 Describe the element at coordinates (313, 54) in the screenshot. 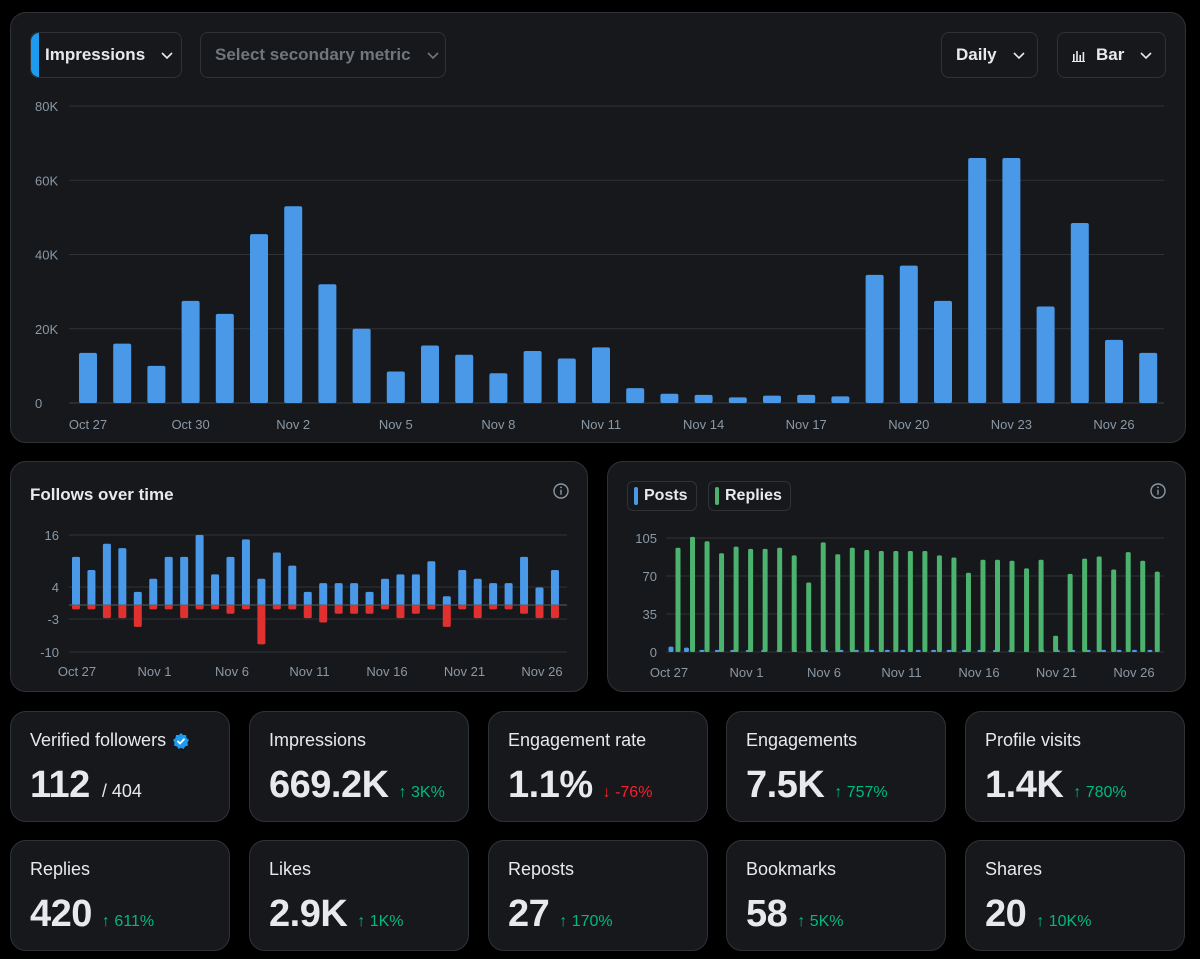

I see `secondary-metric-placeholder: Select secondary metric` at that location.